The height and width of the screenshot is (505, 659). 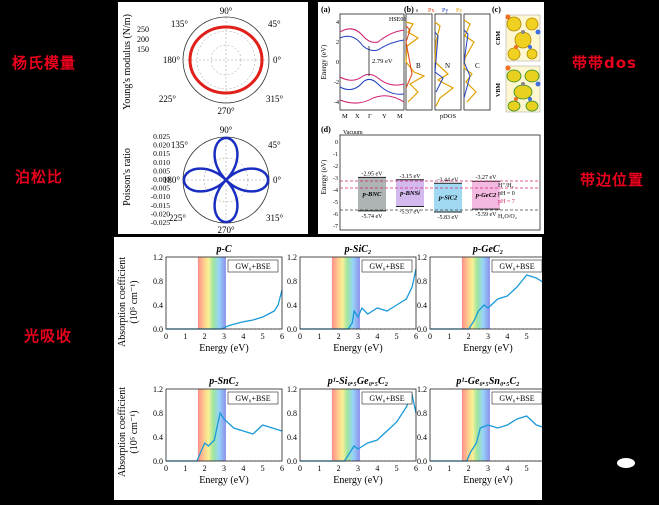 What do you see at coordinates (422, 329) in the screenshot?
I see `abs-ytick-2-3: 0.0` at bounding box center [422, 329].